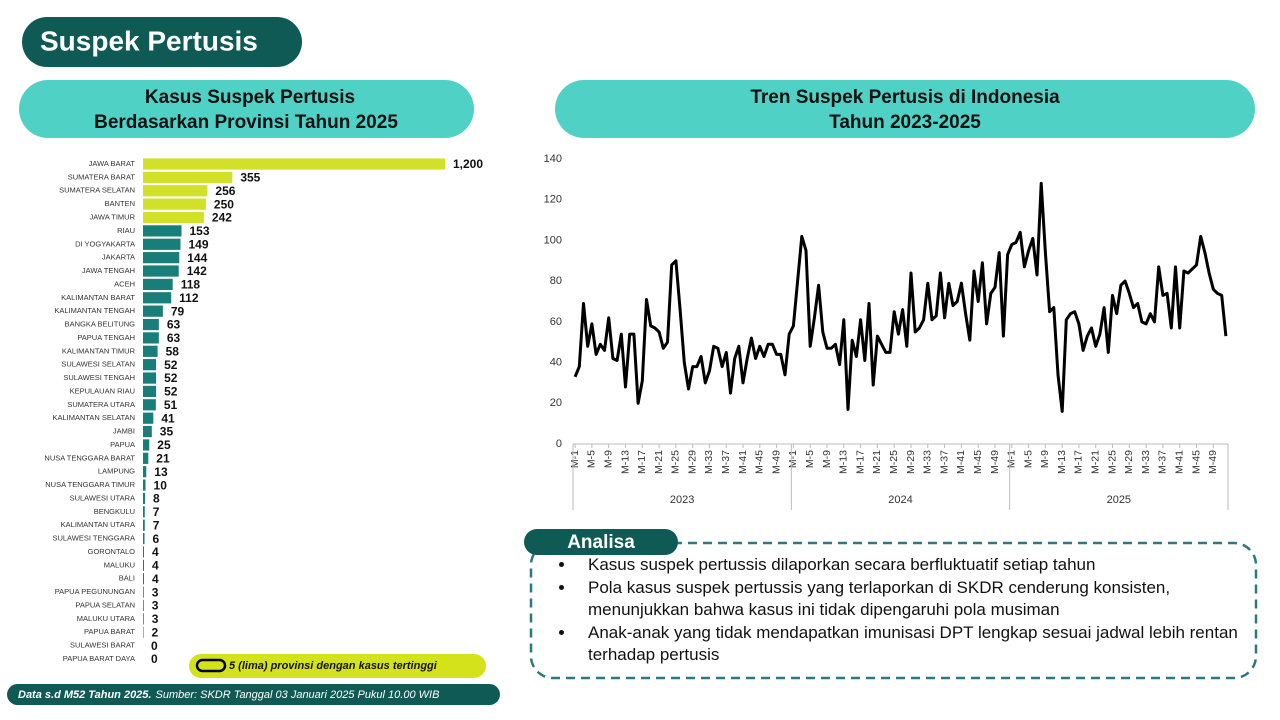 The image size is (1280, 720). What do you see at coordinates (99, 658) in the screenshot?
I see `y-tick-label: PAPUA BARAT DAYA` at bounding box center [99, 658].